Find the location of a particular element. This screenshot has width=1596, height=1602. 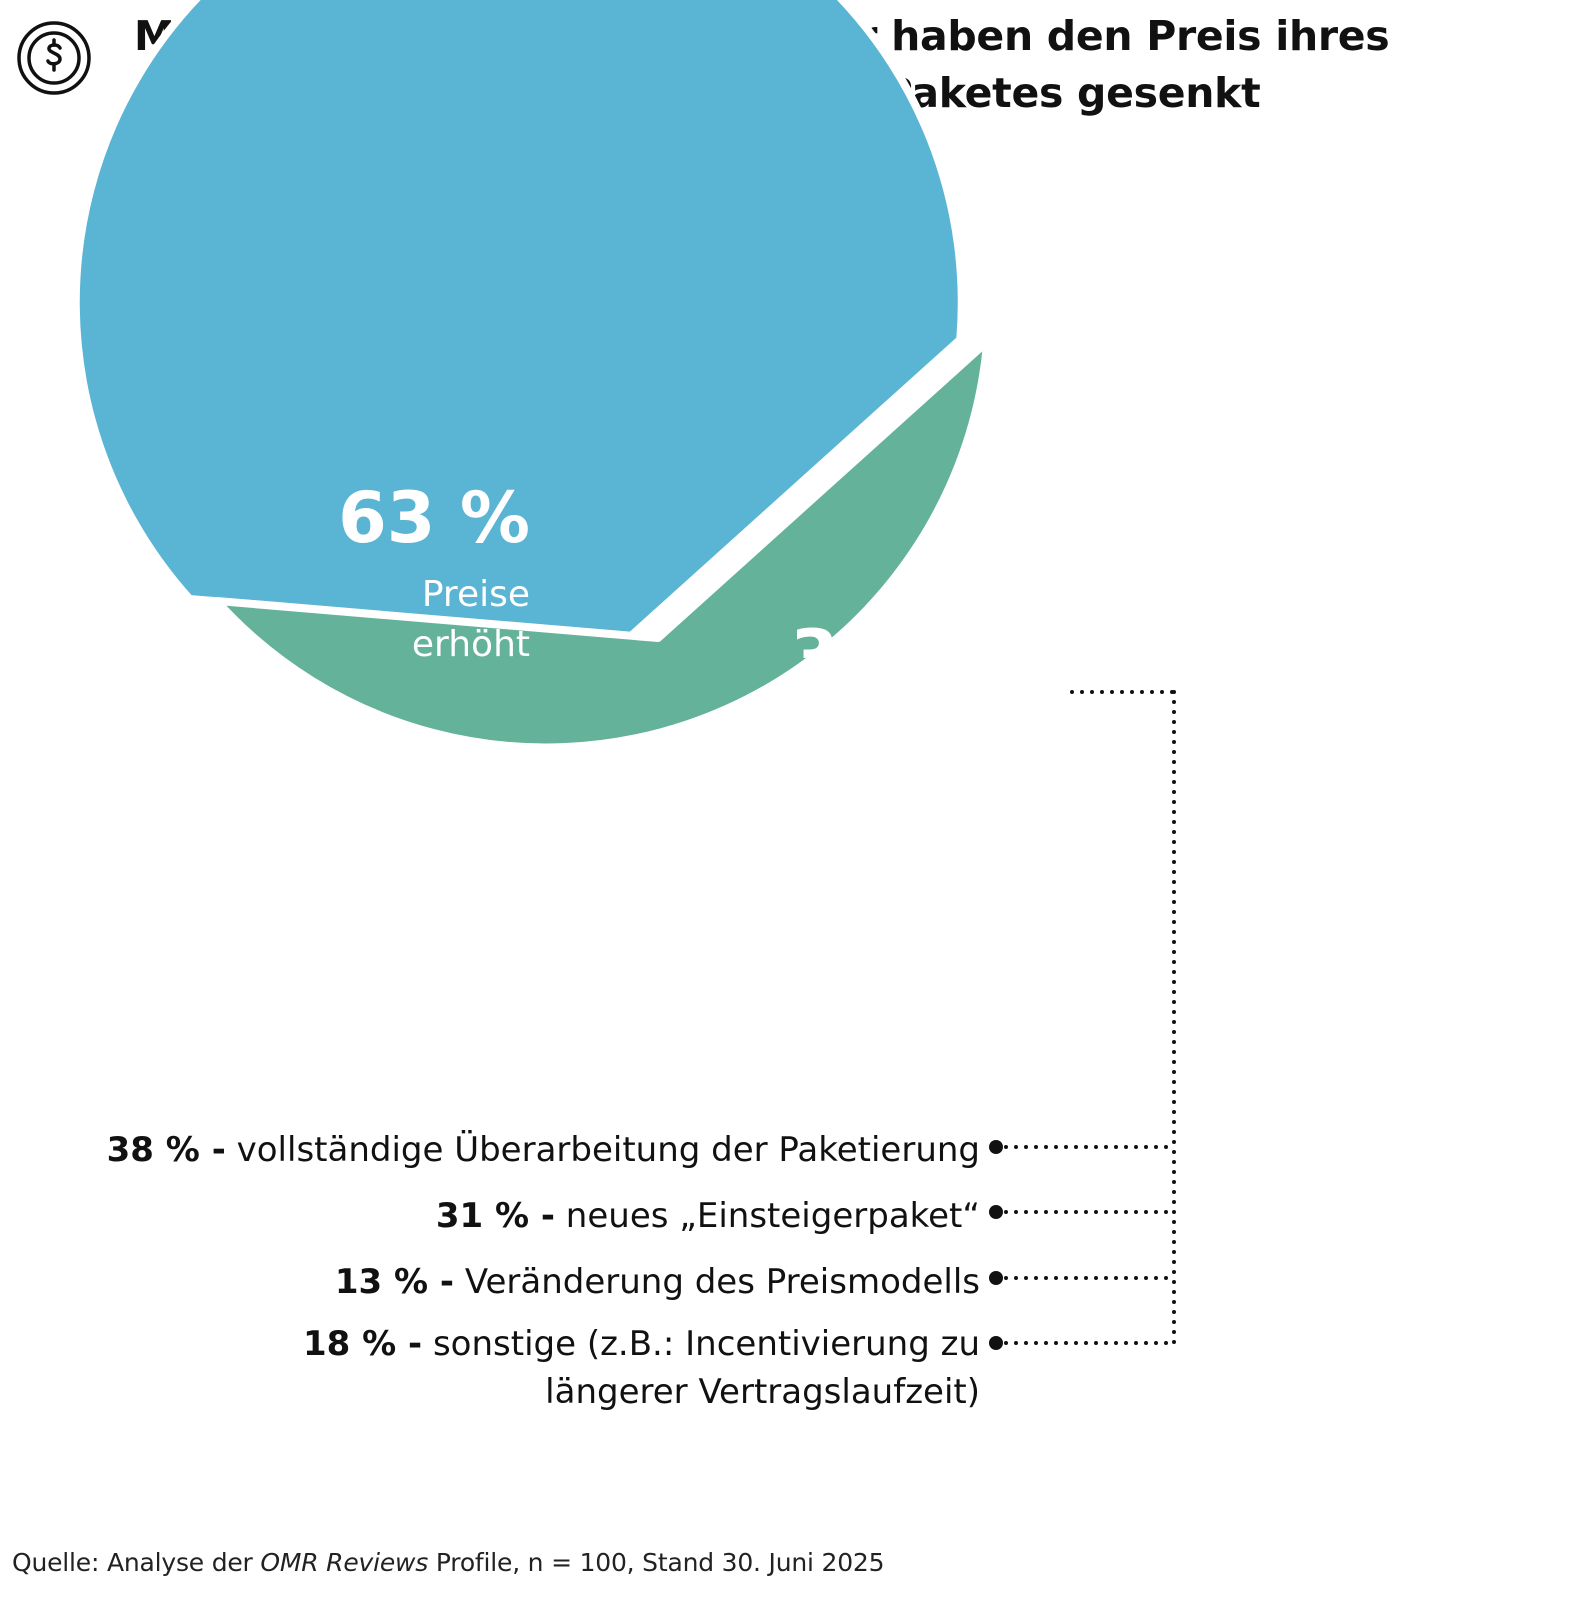

slice-name-lowered-line-2: gesenkt is located at coordinates (910, 782).